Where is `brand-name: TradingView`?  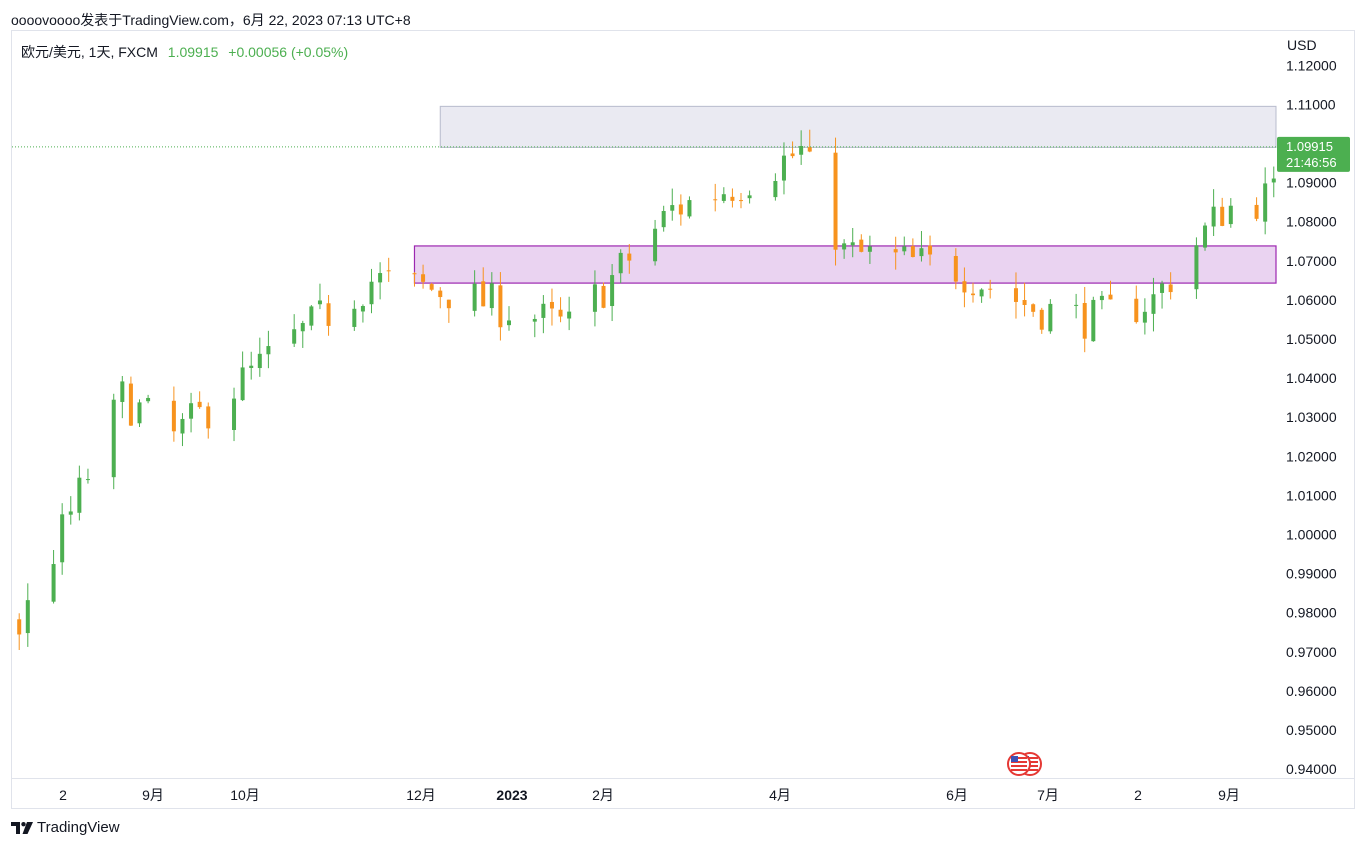
brand-name: TradingView is located at coordinates (78, 827).